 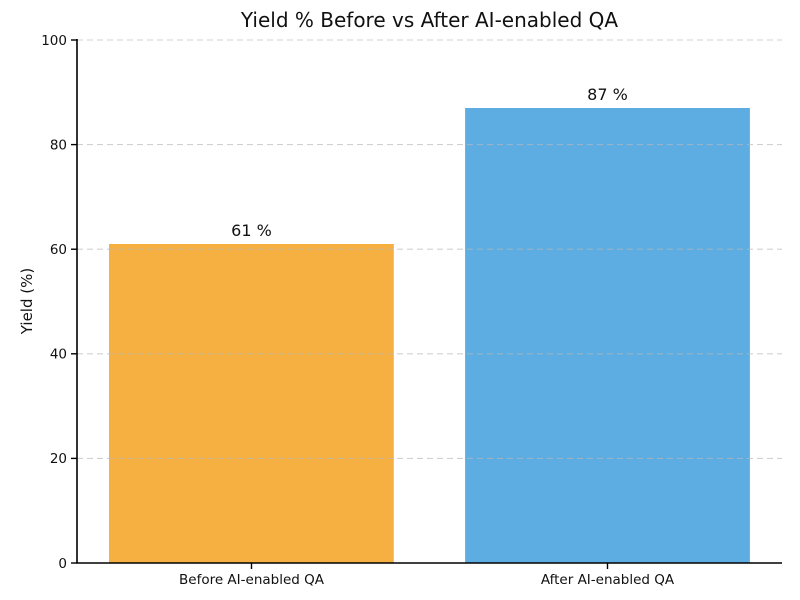 What do you see at coordinates (58, 250) in the screenshot?
I see `y-tick-label: 60` at bounding box center [58, 250].